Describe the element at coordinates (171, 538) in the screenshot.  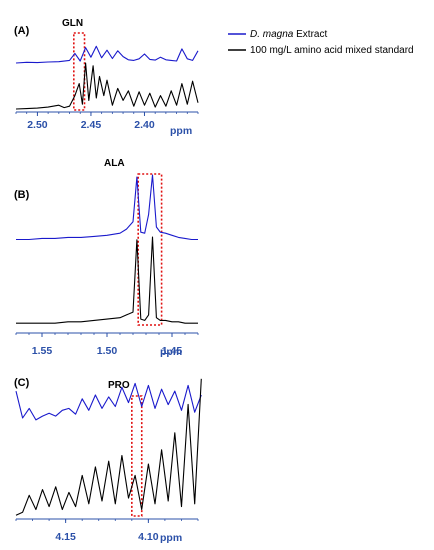
I see `panel-c-unit-label: ppm` at that location.